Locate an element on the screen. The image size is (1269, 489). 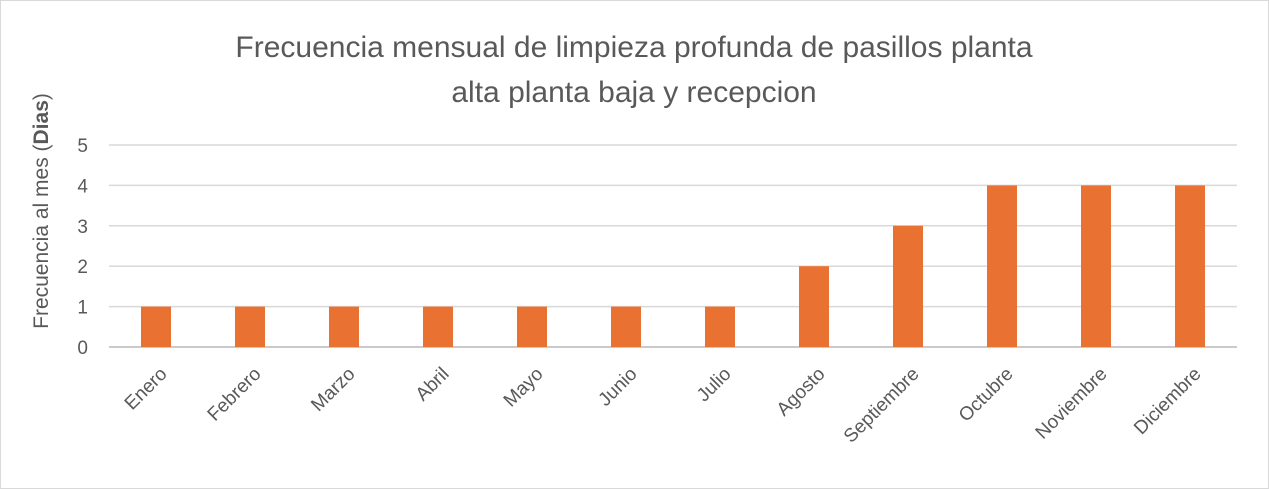
bar-marzo is located at coordinates (344, 326).